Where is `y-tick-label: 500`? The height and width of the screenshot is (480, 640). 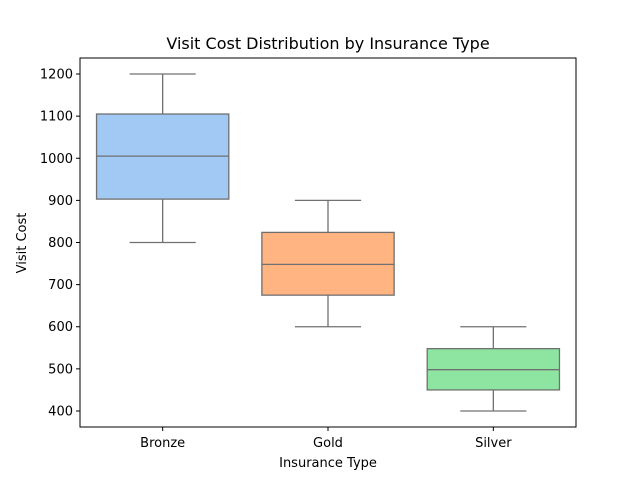 y-tick-label: 500 is located at coordinates (60, 369).